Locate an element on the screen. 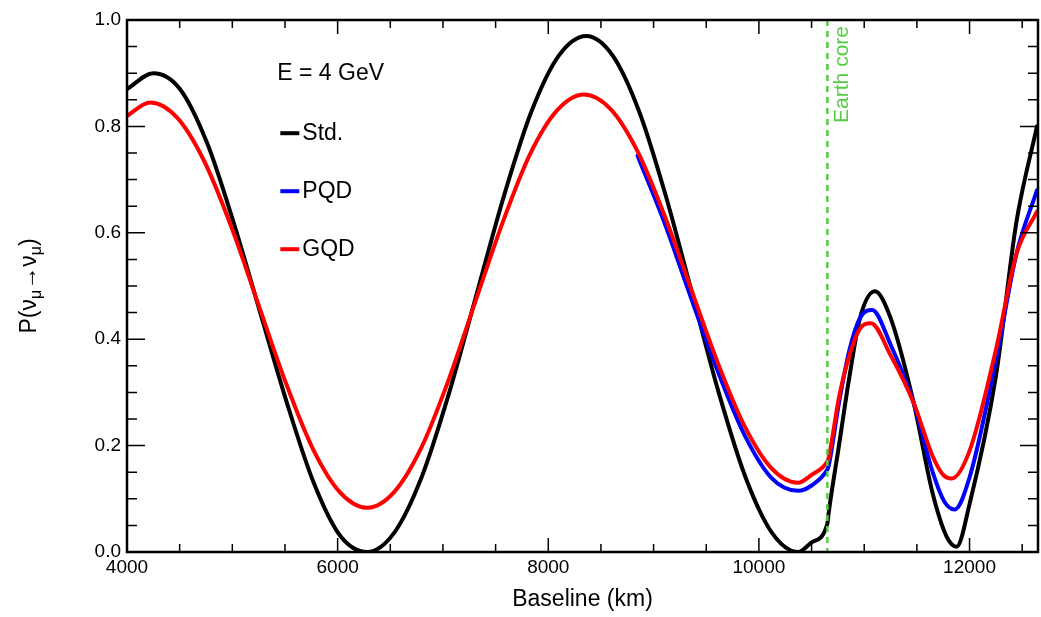  x-tick-label: 6000 is located at coordinates (337, 566).